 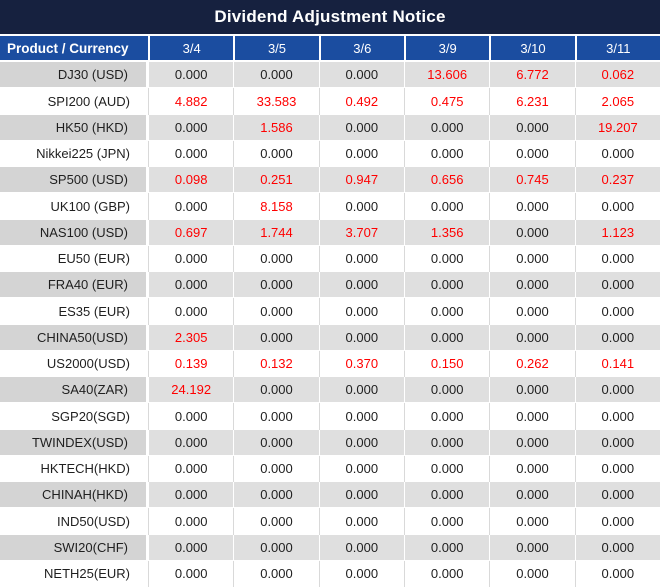 I want to click on value-cell: 0.062, so click(x=617, y=75).